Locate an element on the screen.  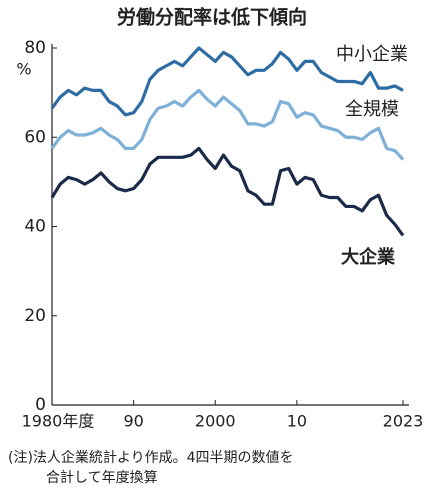
y-tick-label: 40 is located at coordinates (35, 227).